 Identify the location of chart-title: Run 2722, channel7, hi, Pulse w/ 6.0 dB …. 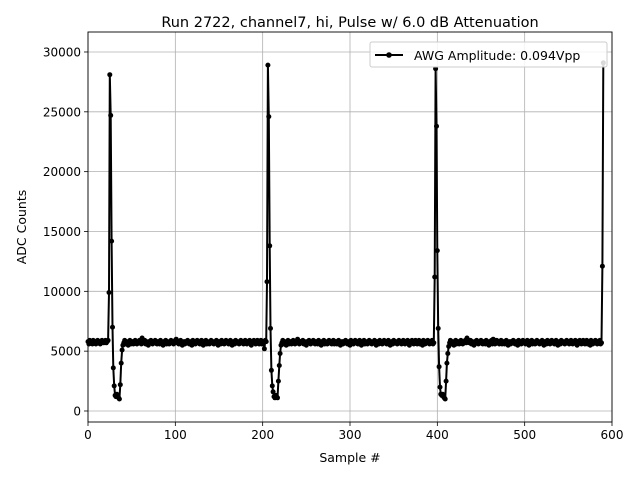
(349, 23).